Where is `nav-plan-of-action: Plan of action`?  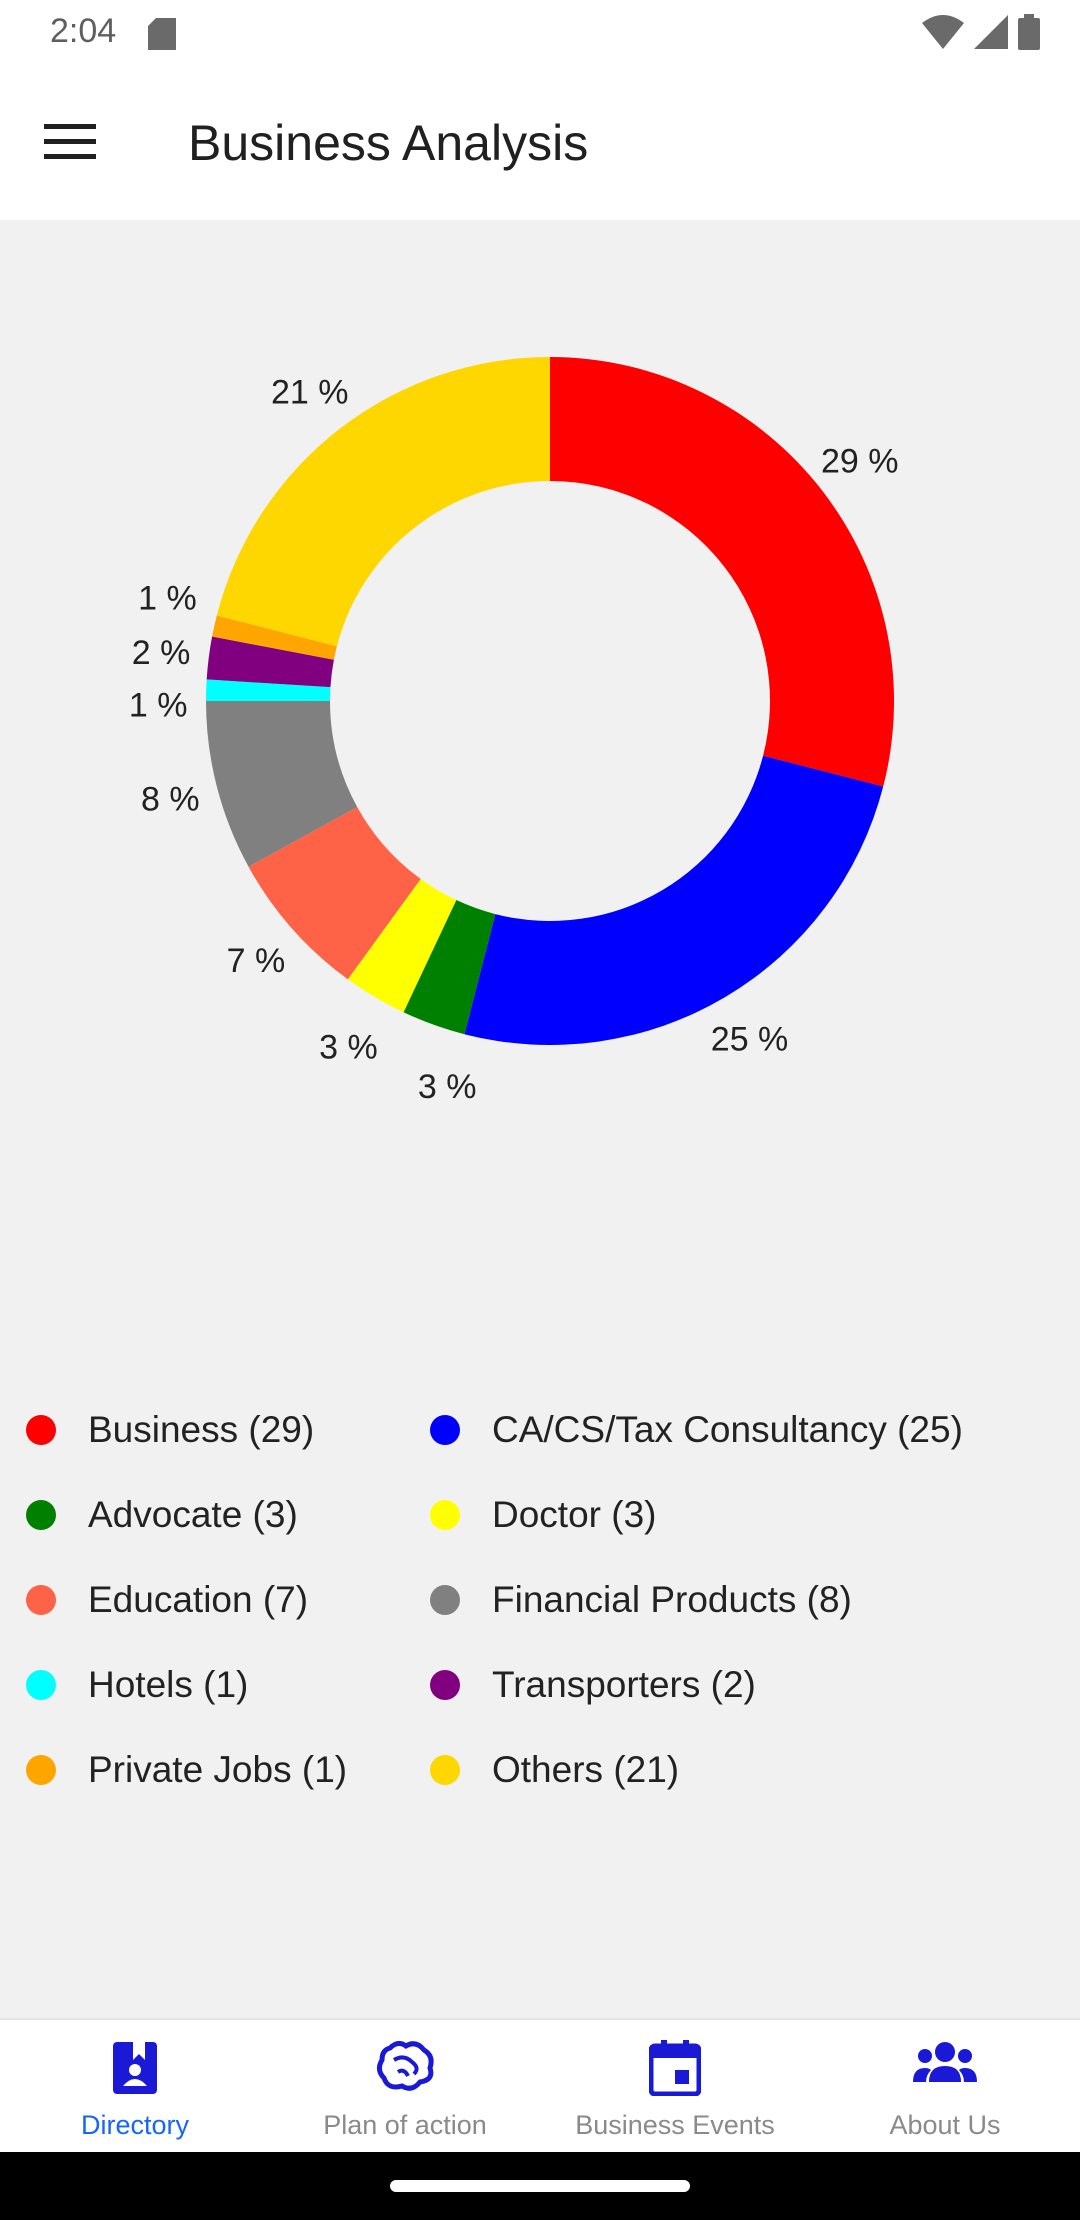
nav-plan-of-action: Plan of action is located at coordinates (405, 2087).